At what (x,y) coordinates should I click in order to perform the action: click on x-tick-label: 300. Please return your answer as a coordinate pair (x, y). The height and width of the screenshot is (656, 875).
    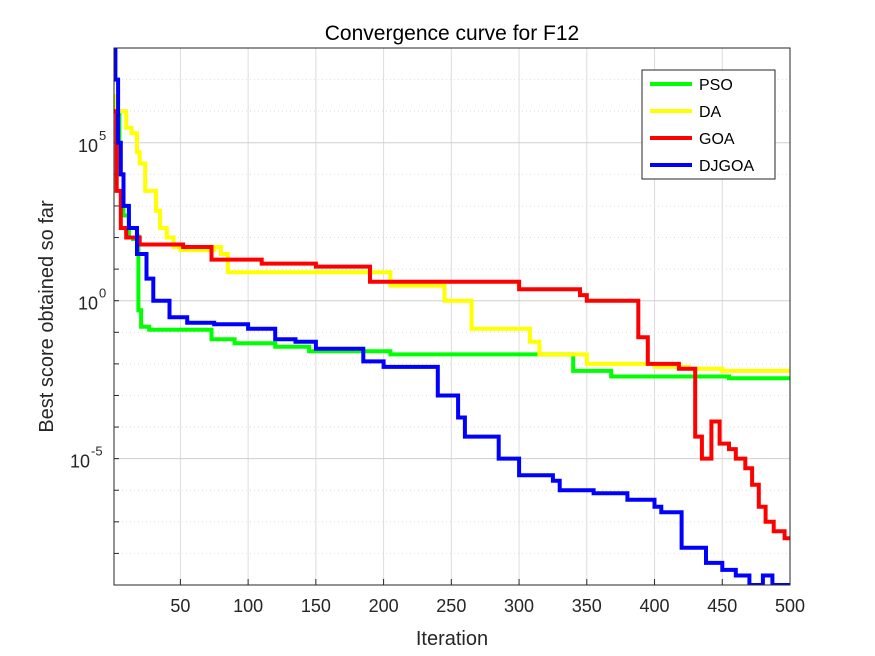
    Looking at the image, I should click on (519, 606).